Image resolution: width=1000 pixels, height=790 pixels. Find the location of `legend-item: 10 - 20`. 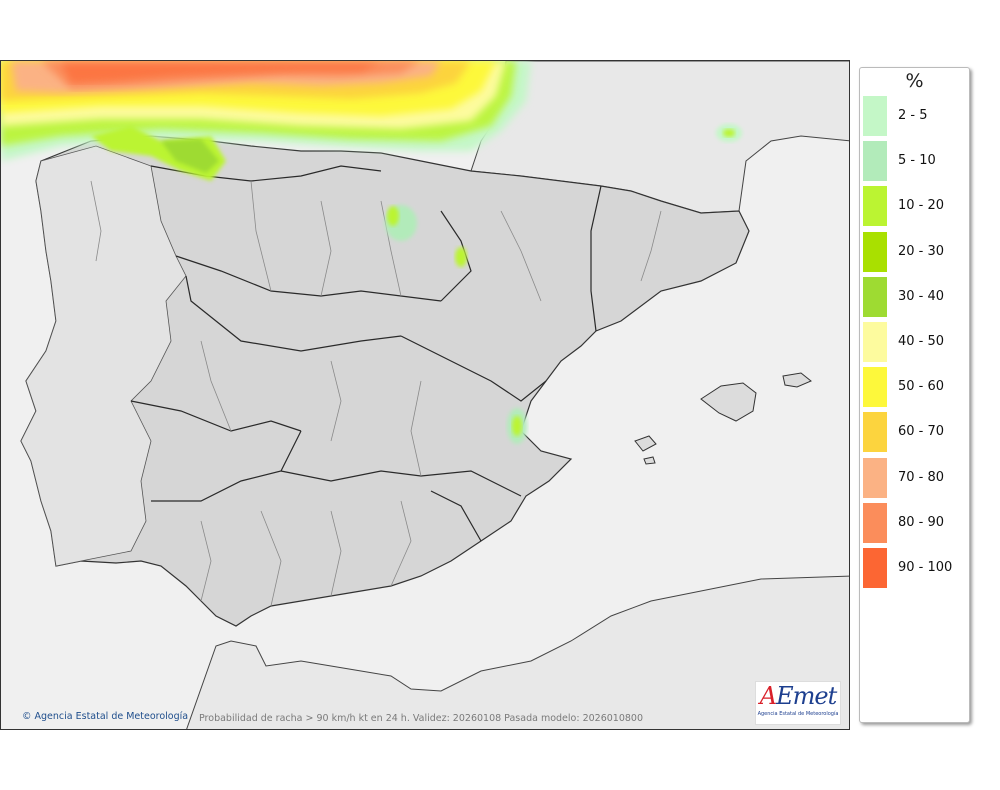

legend-item: 10 - 20 is located at coordinates (915, 206).